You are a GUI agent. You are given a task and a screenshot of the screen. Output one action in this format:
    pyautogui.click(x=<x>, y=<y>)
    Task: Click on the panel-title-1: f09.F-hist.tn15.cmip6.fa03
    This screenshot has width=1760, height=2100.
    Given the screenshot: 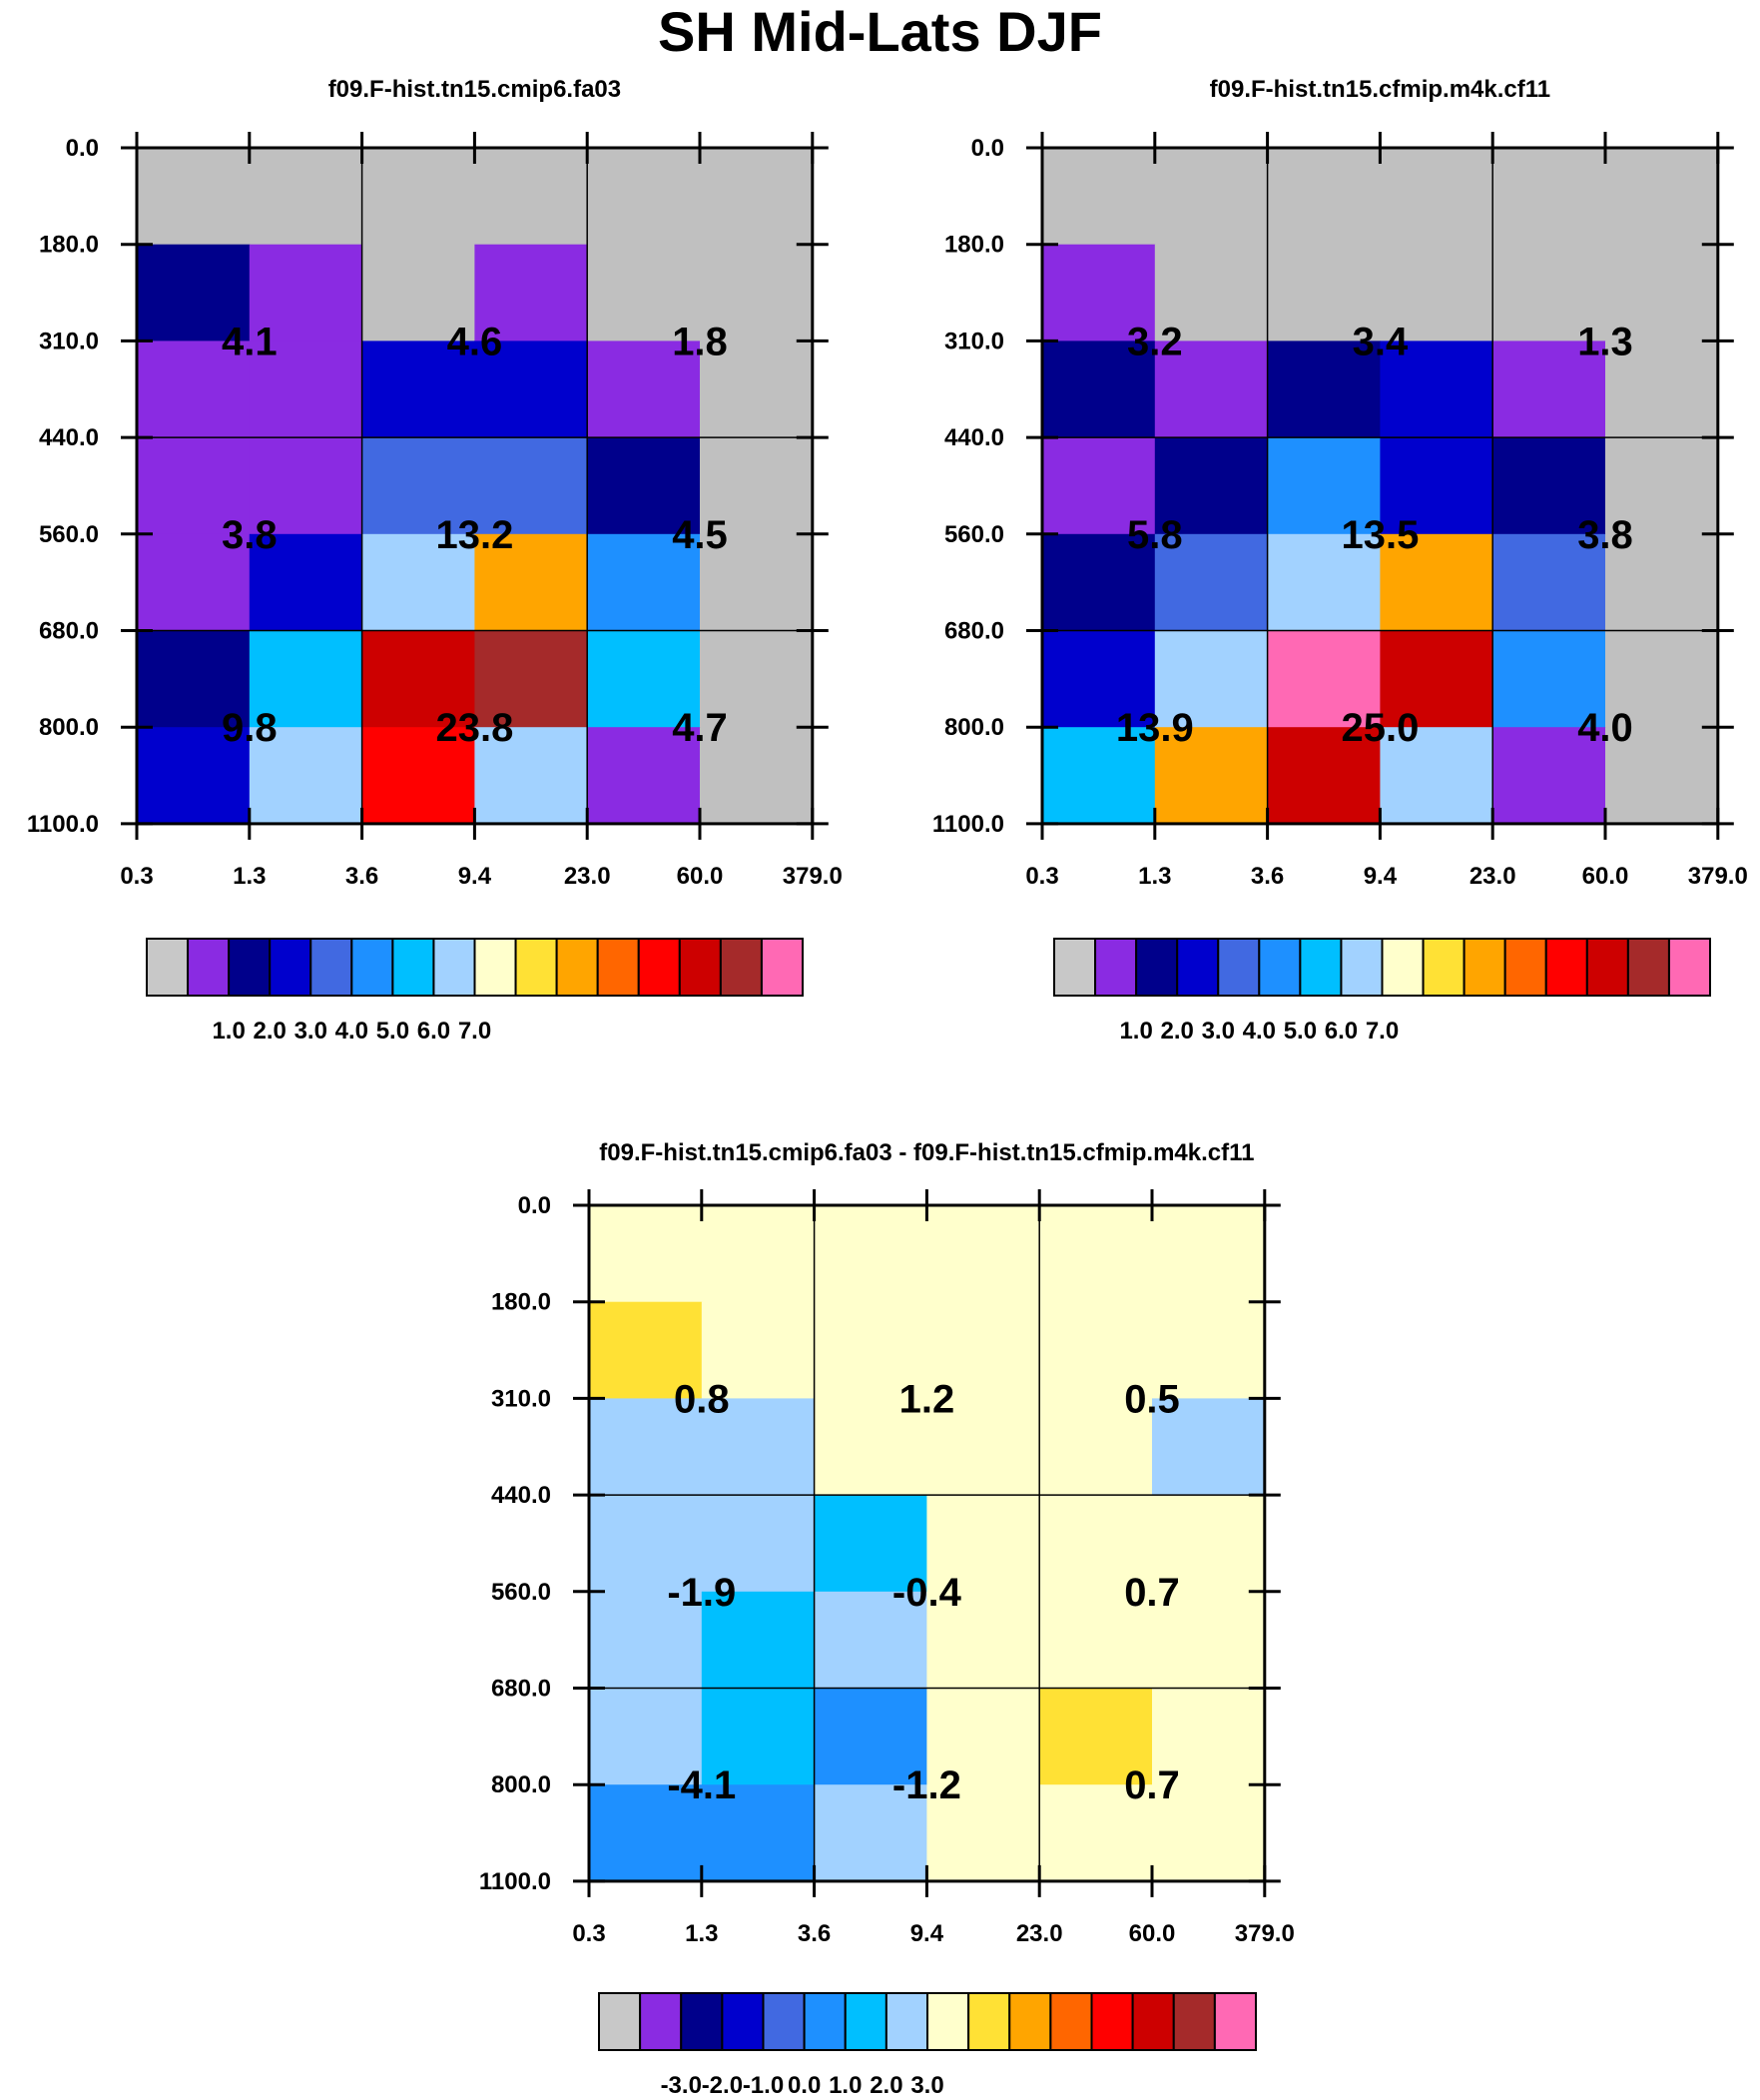 What is the action you would take?
    pyautogui.click(x=475, y=89)
    